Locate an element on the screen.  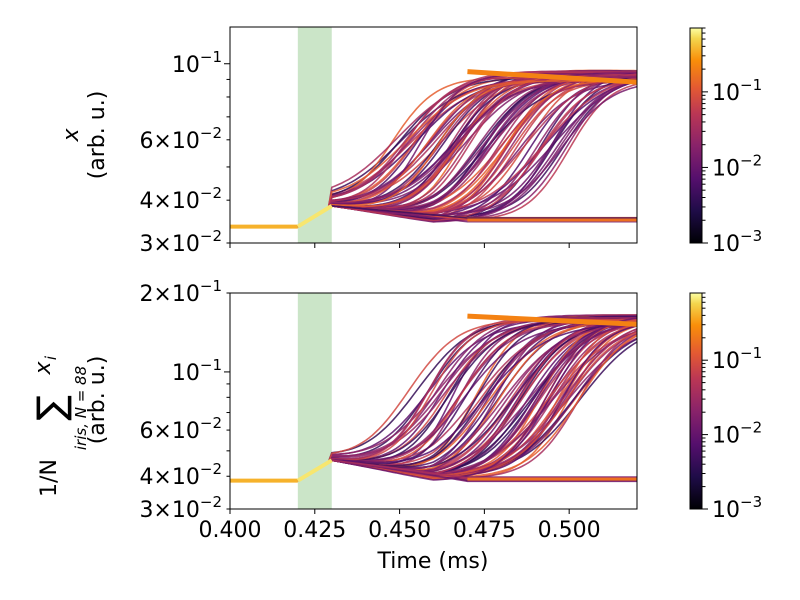
bottom-y-ticks: 10−1 2×10⁻¹ 6×10⁻² 4×10−23×10−2 is located at coordinates (184, 400).